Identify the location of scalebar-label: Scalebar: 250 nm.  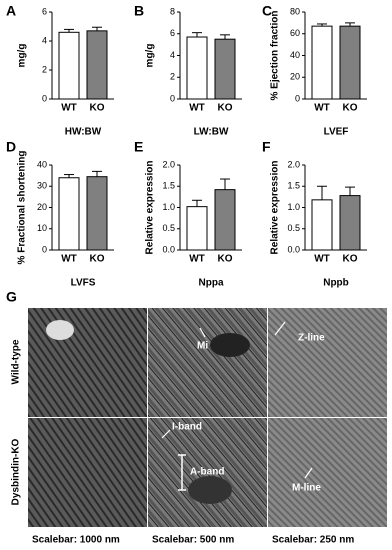
(313, 540).